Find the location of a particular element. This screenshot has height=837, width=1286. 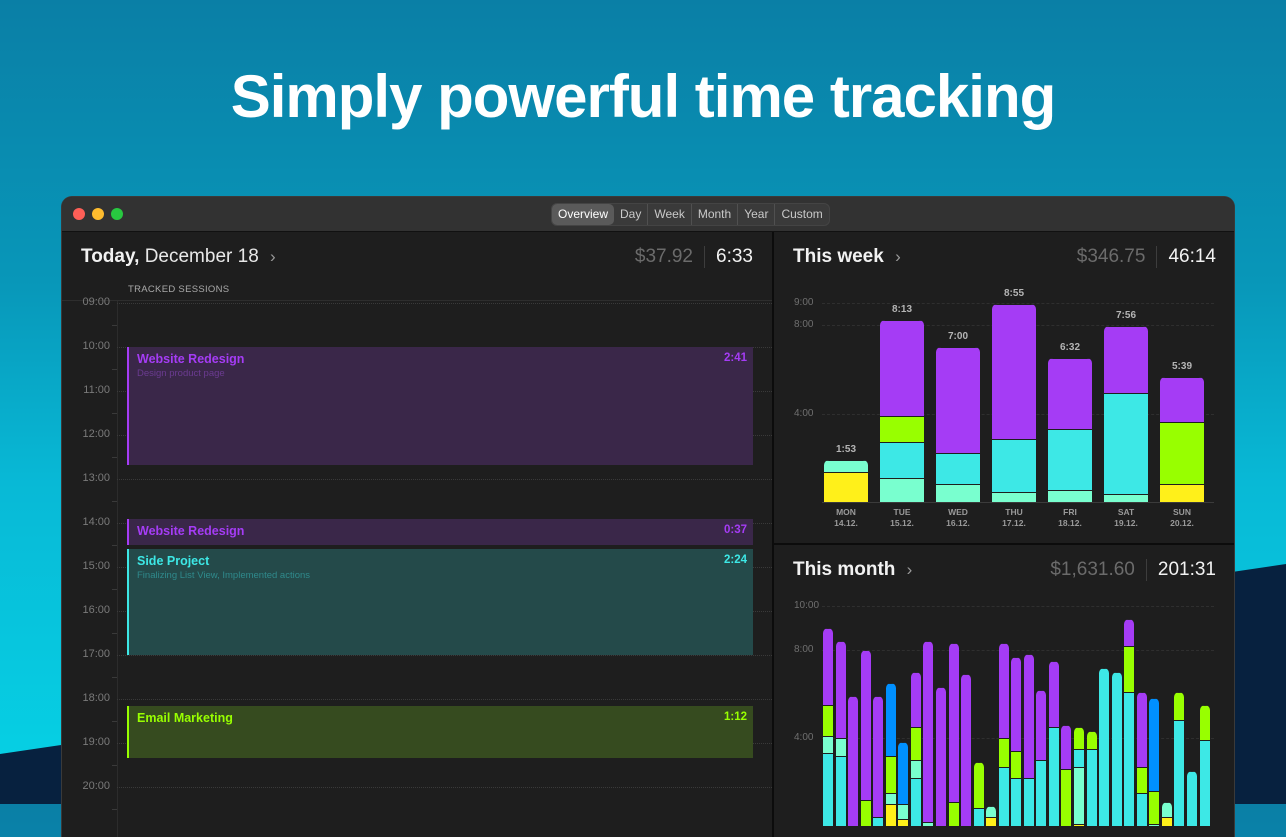

zoom-window-button is located at coordinates (117, 214).